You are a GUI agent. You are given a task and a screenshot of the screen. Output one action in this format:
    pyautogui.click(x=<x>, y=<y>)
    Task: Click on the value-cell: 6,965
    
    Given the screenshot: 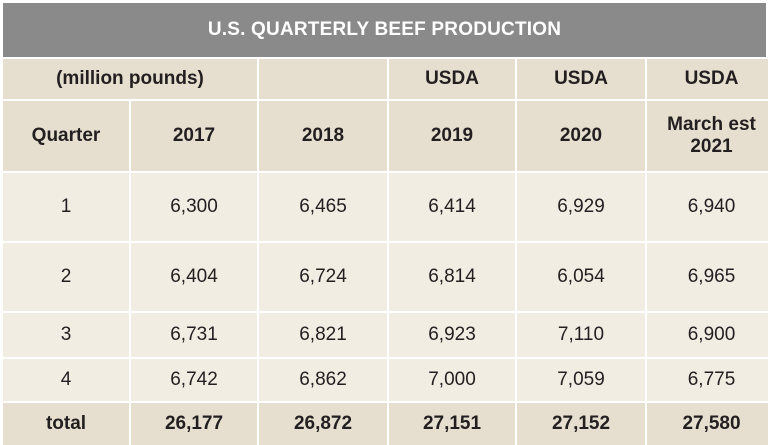 What is the action you would take?
    pyautogui.click(x=707, y=277)
    